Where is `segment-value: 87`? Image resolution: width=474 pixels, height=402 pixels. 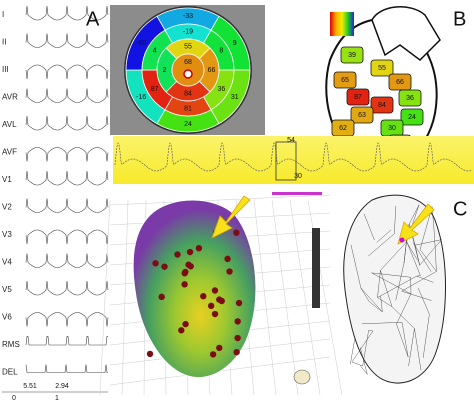
segment-value: 87 is located at coordinates (155, 89).